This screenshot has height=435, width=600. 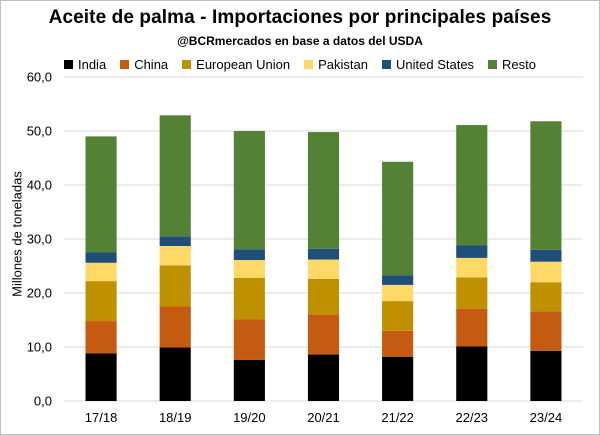 I want to click on x-tick-label: 18/19, so click(x=175, y=417).